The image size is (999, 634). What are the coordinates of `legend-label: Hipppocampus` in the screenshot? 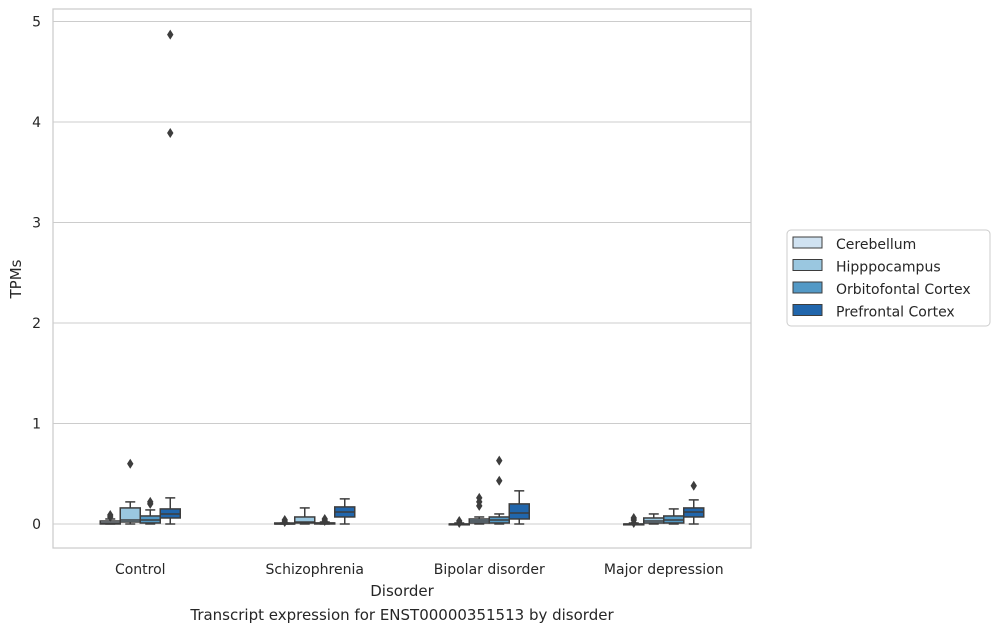 It's located at (888, 268).